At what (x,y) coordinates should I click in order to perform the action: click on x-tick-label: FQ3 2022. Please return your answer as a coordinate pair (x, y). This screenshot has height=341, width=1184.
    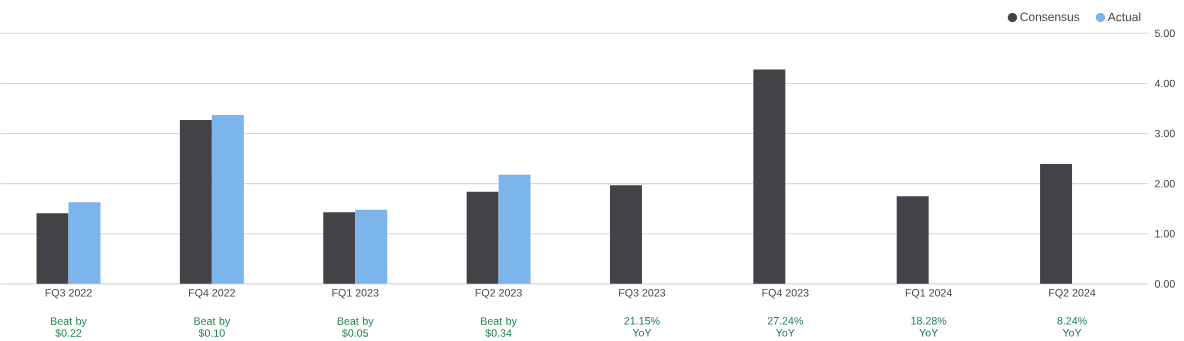
    Looking at the image, I should click on (68, 294).